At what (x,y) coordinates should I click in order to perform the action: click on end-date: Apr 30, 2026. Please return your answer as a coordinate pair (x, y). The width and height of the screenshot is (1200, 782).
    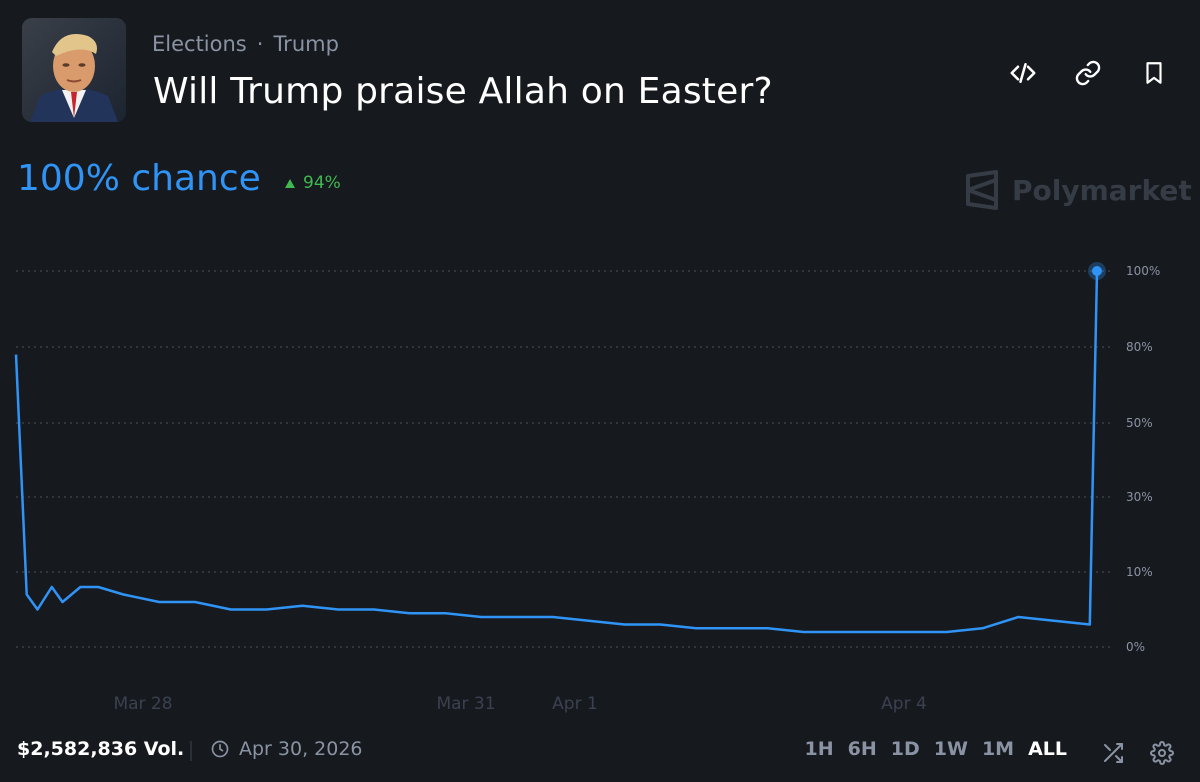
    Looking at the image, I should click on (286, 749).